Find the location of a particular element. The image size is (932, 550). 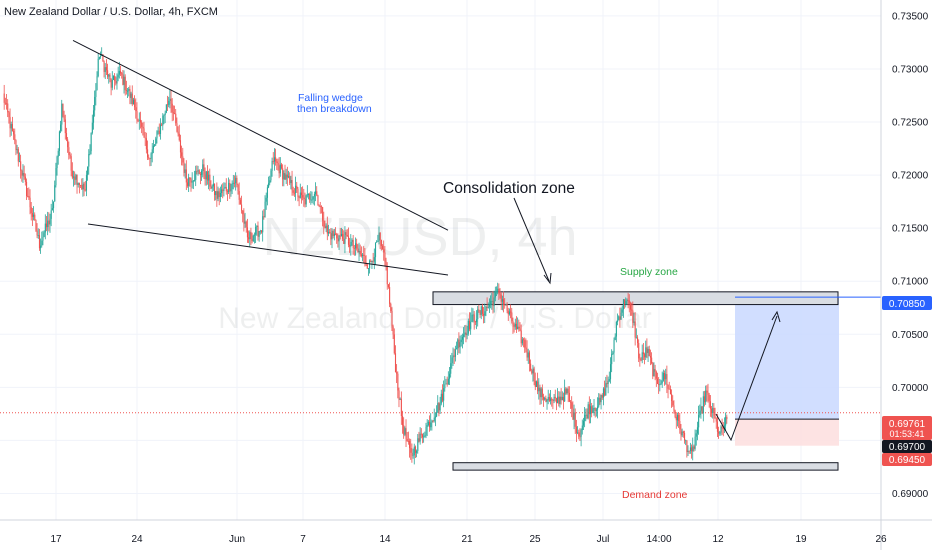

time-tick-label: 24 is located at coordinates (137, 539).